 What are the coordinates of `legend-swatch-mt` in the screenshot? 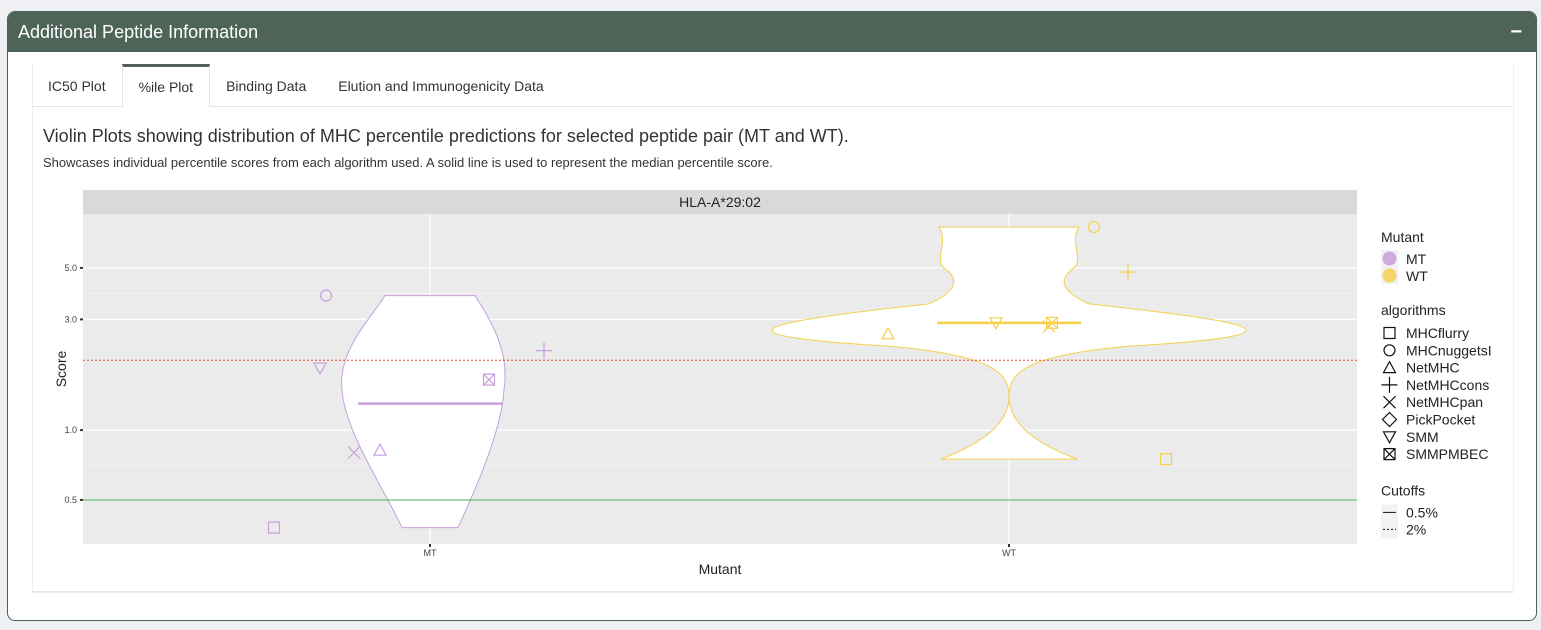 It's located at (1389, 258).